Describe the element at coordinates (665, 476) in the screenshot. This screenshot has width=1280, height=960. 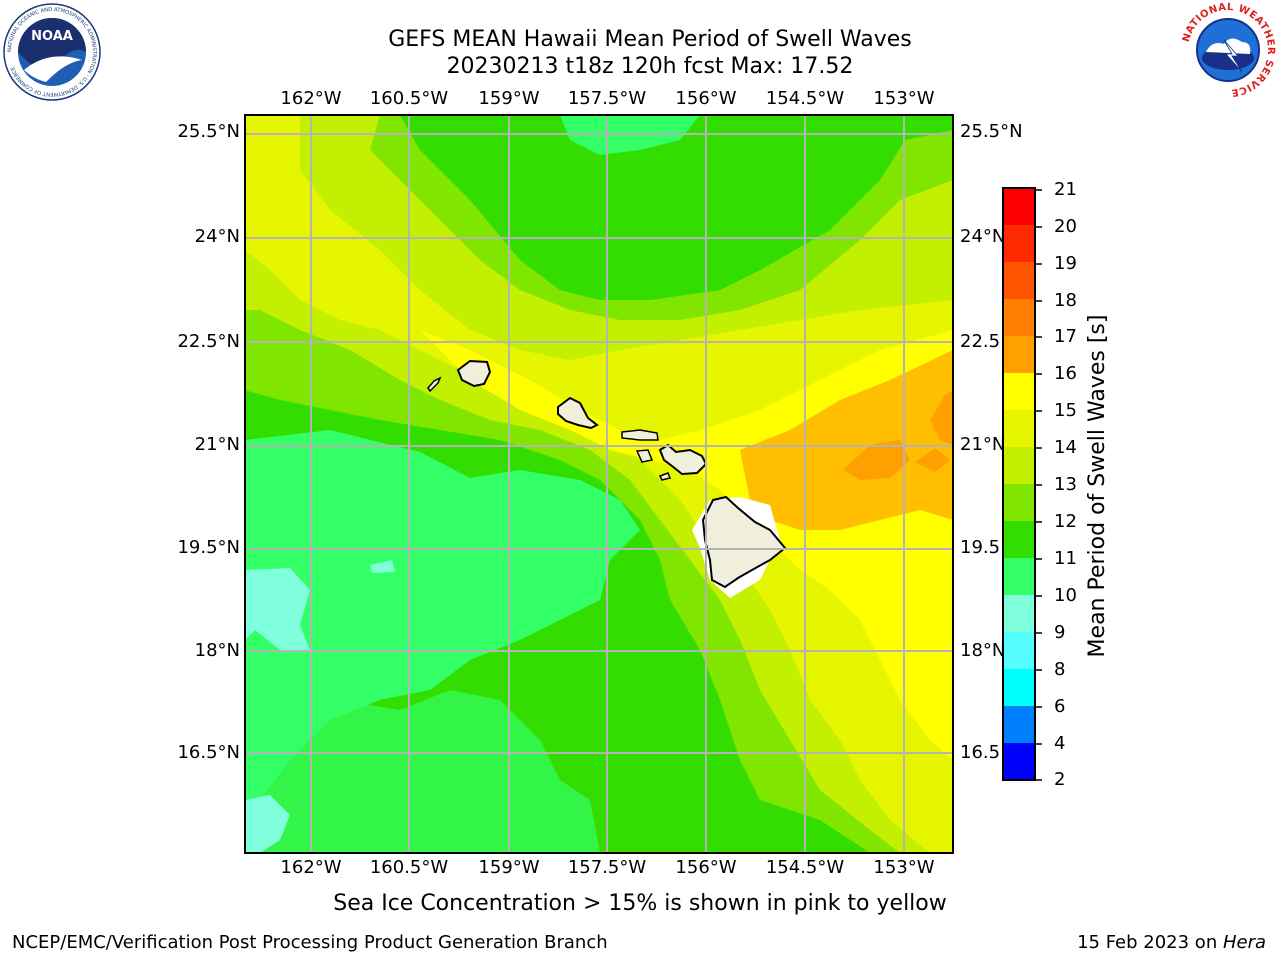
I see `island-kahoolawe` at that location.